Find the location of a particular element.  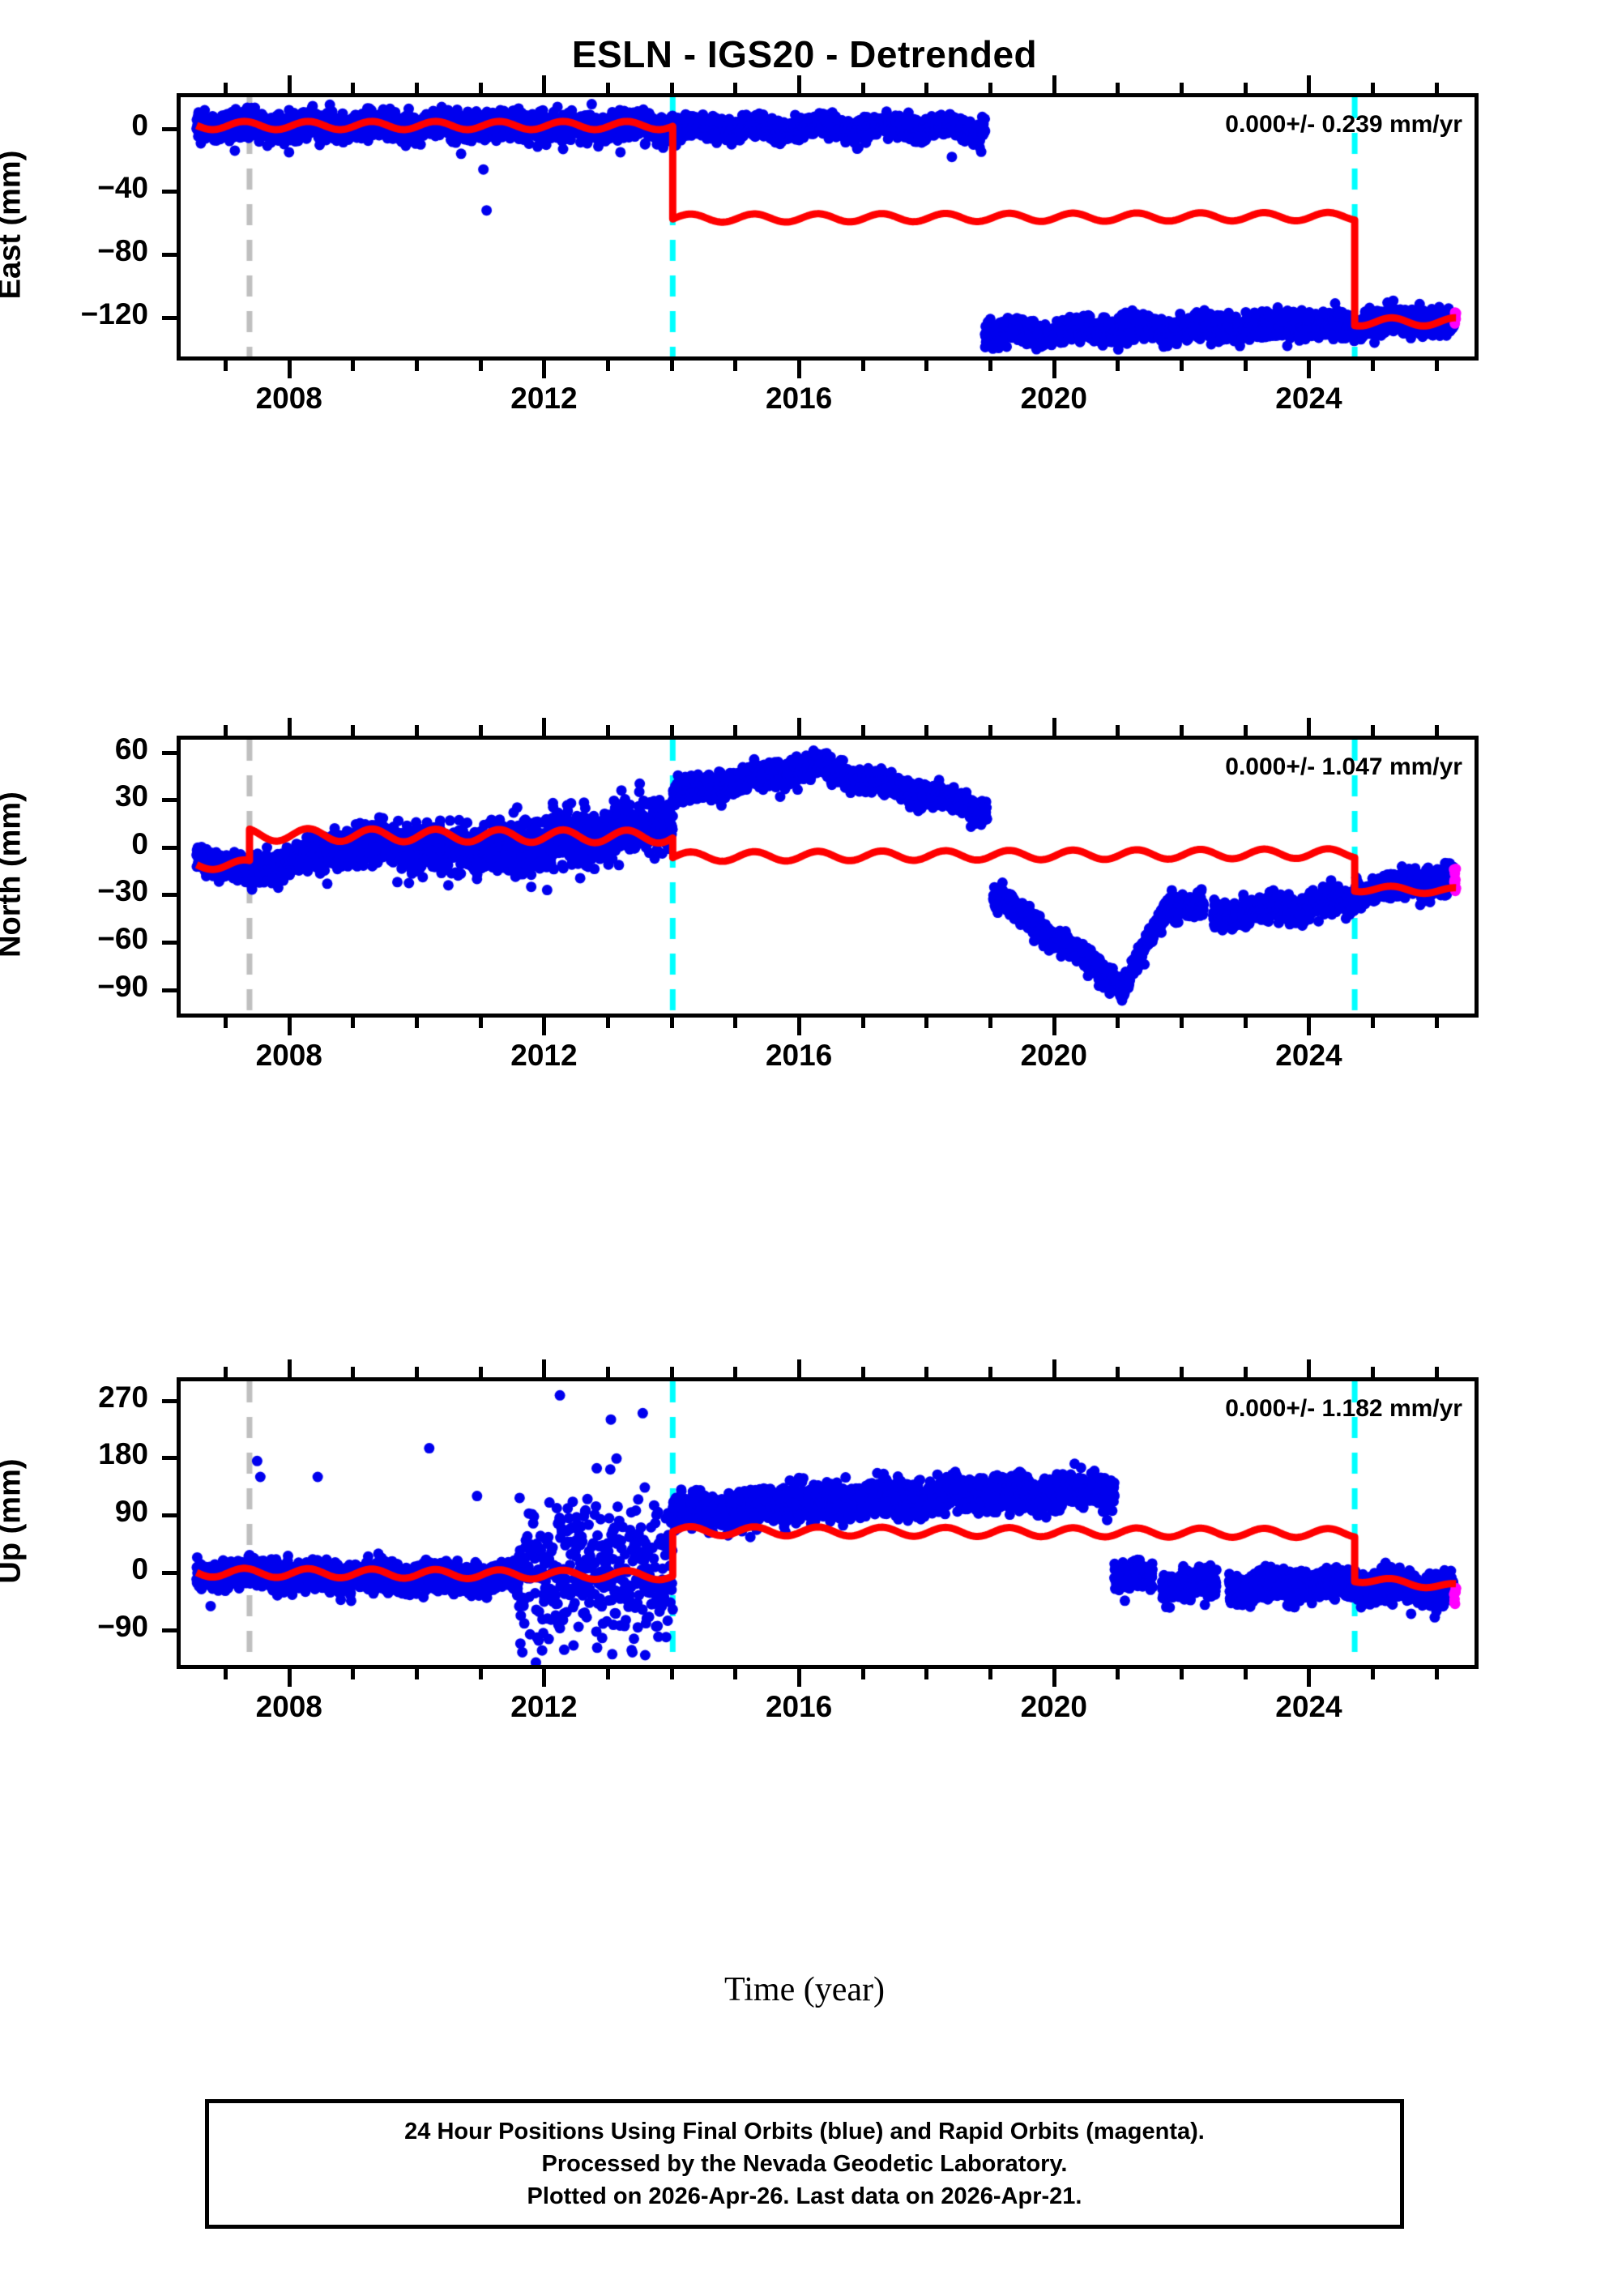

rate-annotation-east: 0.000+/- 0.239 mm/yr is located at coordinates (1343, 125).